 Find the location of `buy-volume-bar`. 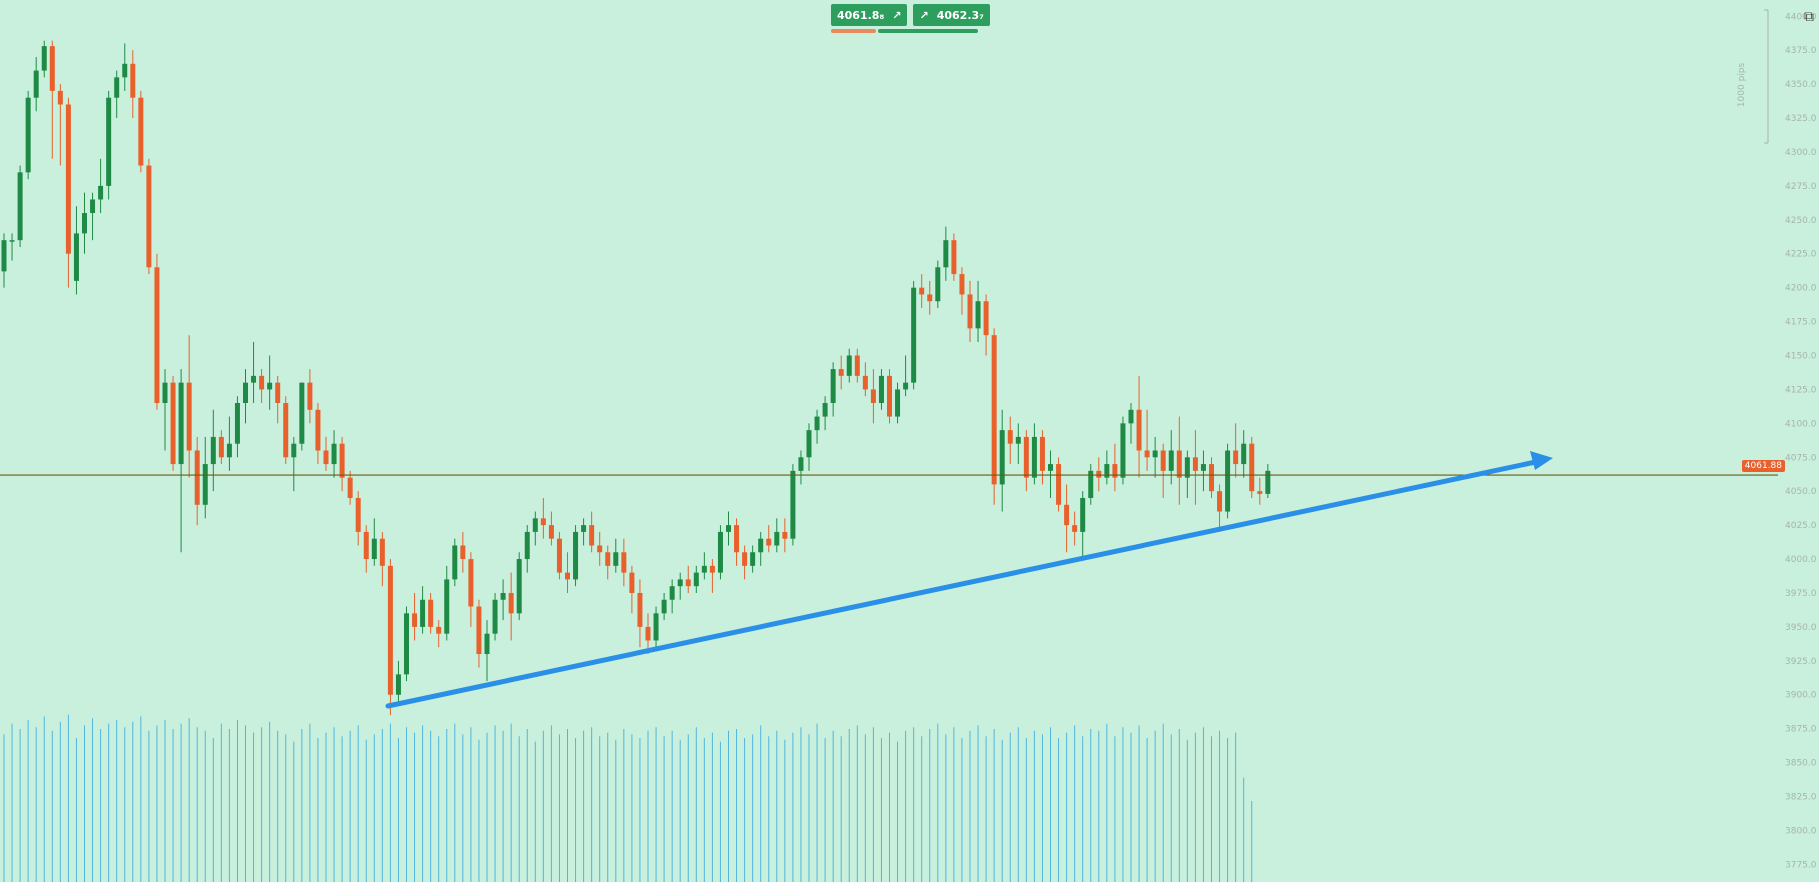

buy-volume-bar is located at coordinates (928, 31).